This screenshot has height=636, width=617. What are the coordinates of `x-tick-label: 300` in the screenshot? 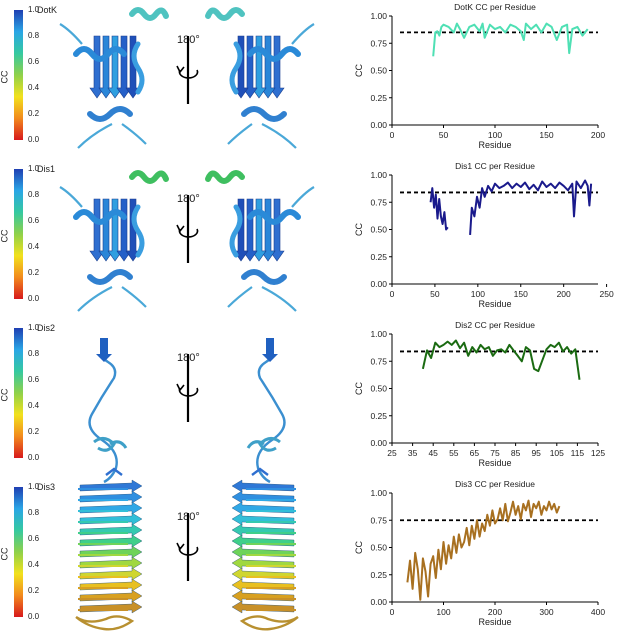 It's located at (546, 612).